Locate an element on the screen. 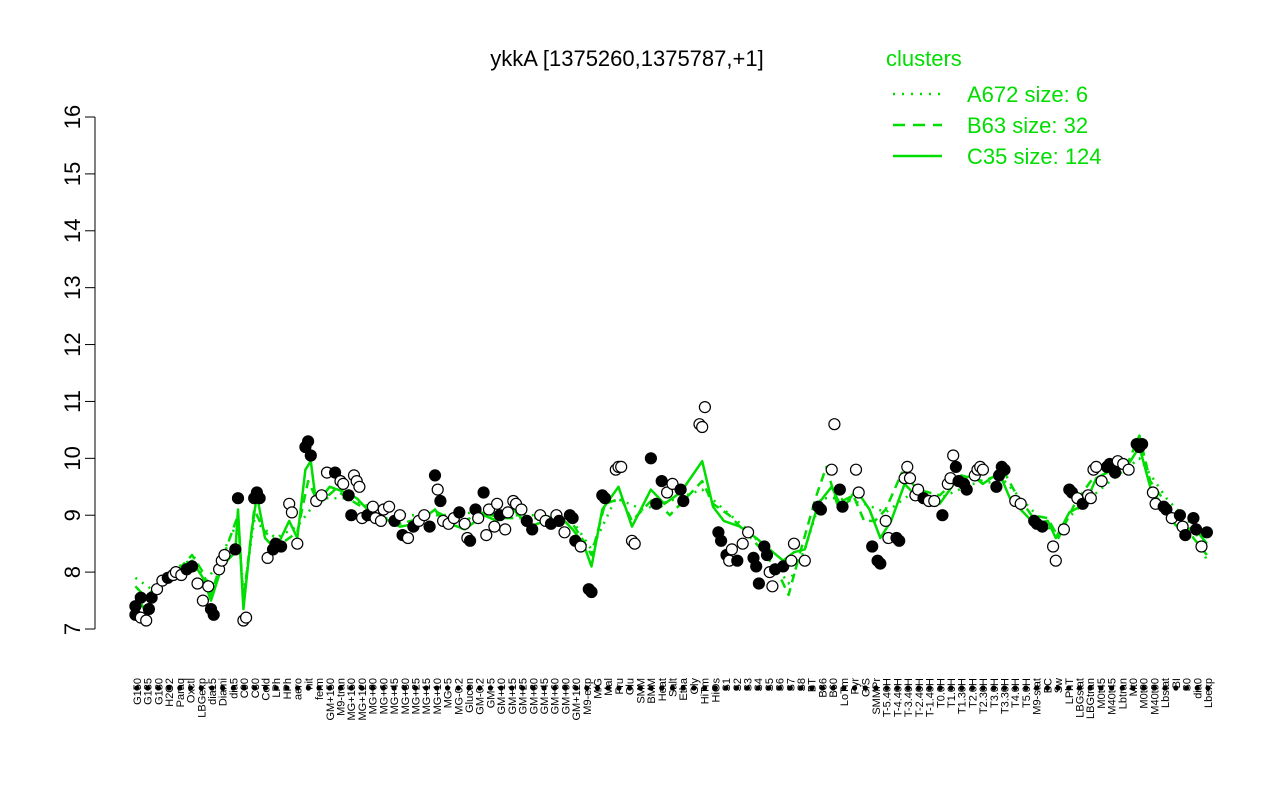 The width and height of the screenshot is (1280, 800). x-tick-label: T1.30H is located at coordinates (963, 696).